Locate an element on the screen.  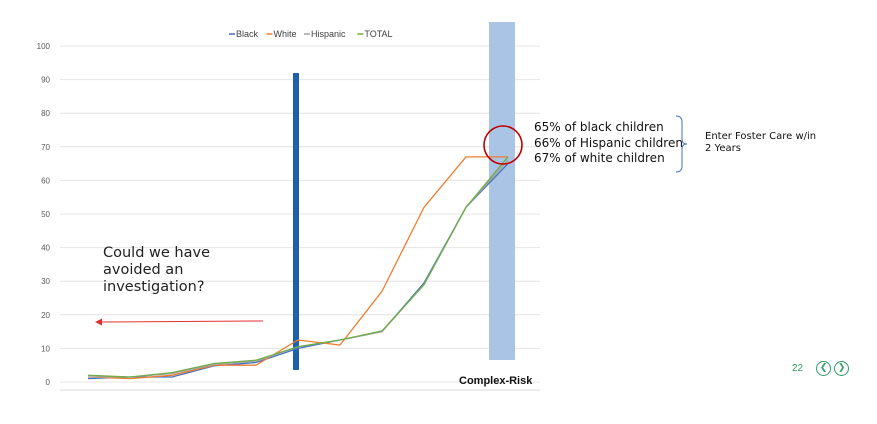
y-tick-label: 30 is located at coordinates (45, 281).